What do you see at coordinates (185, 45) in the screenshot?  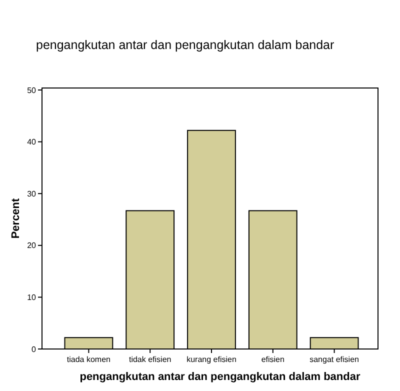 I see `chart-title: pengangkutan antar dan pengangkutan dalam bandar` at bounding box center [185, 45].